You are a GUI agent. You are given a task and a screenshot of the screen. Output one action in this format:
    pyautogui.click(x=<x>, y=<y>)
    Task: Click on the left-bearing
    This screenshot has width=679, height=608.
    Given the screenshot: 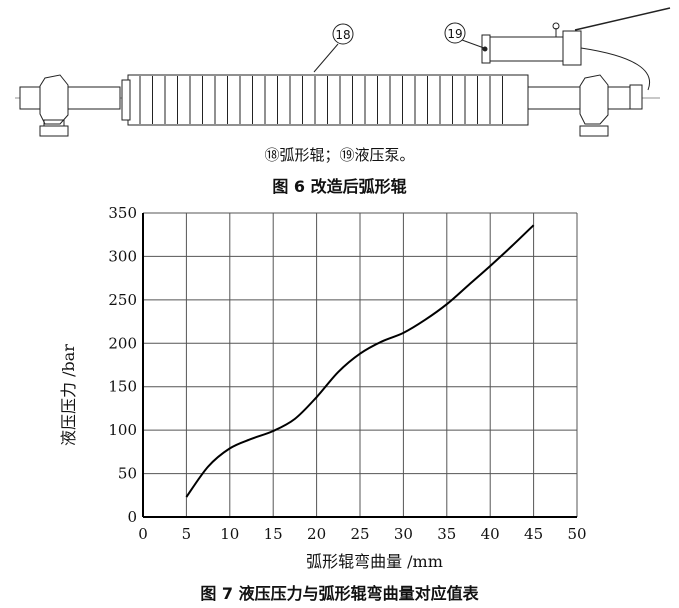 What is the action you would take?
    pyautogui.click(x=70, y=105)
    